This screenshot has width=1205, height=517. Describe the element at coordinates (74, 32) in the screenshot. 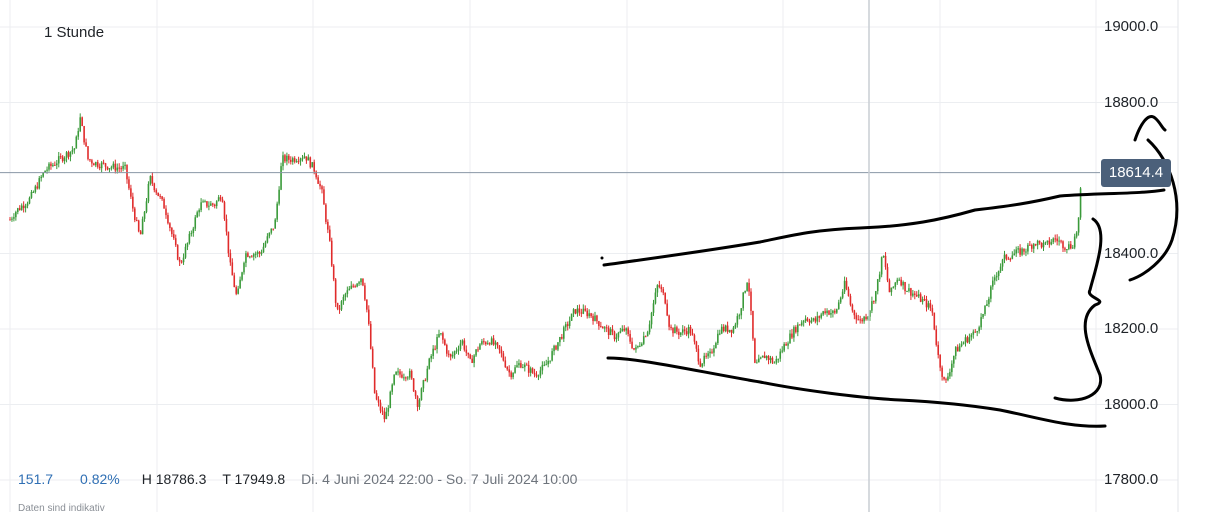

I see `interval-label: 1 Stunde` at that location.